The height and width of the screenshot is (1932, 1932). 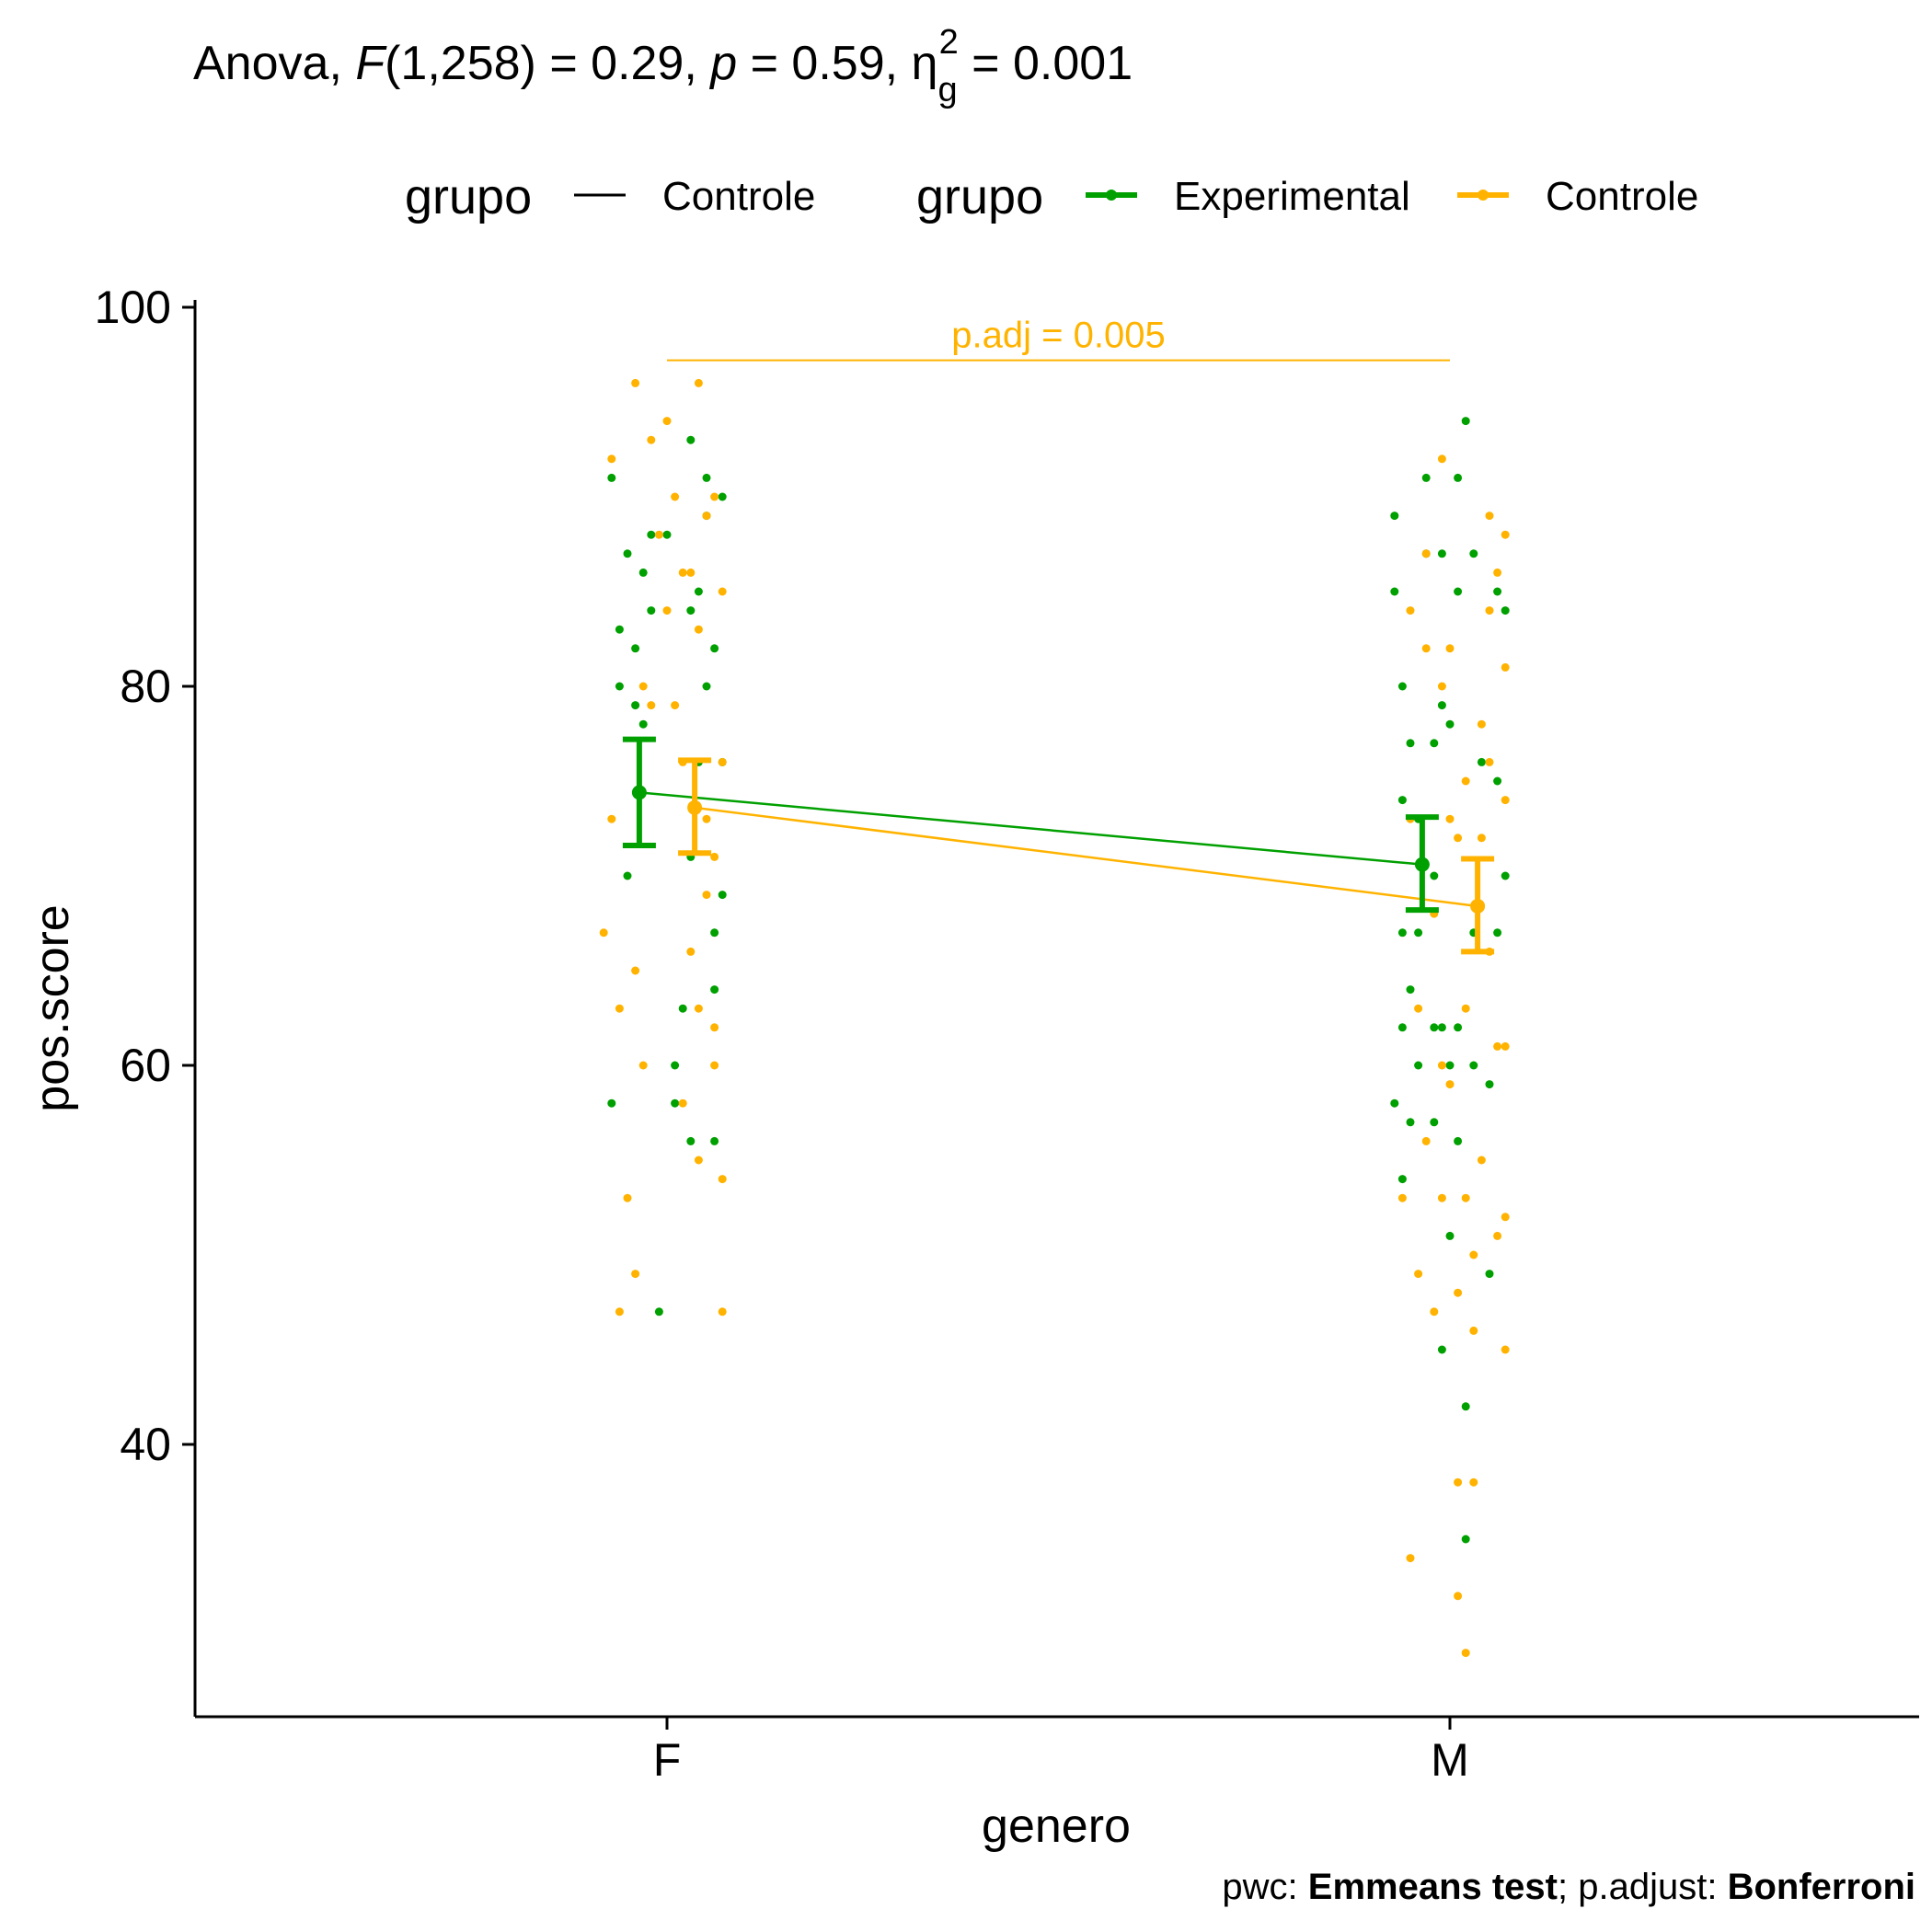 I want to click on legend-title-2: grupo, so click(x=979, y=196).